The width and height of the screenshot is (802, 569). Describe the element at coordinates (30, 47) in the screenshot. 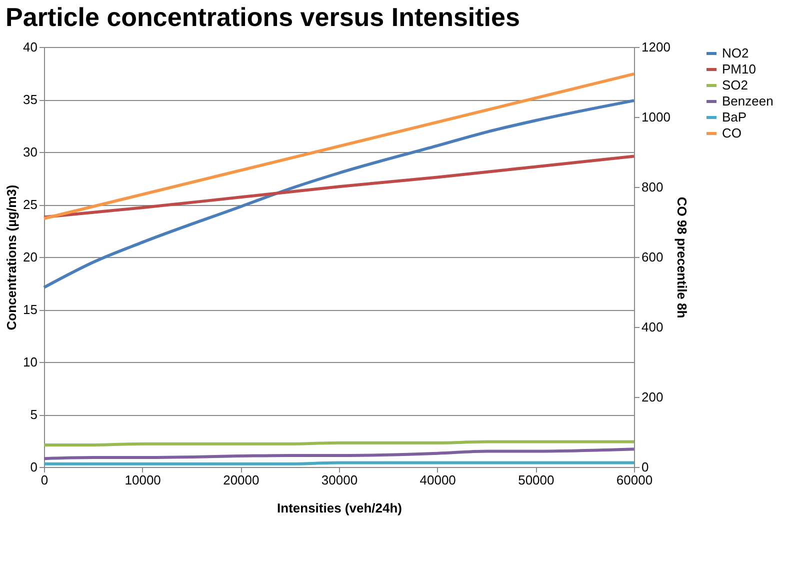

I see `y-tick-label: 40` at that location.